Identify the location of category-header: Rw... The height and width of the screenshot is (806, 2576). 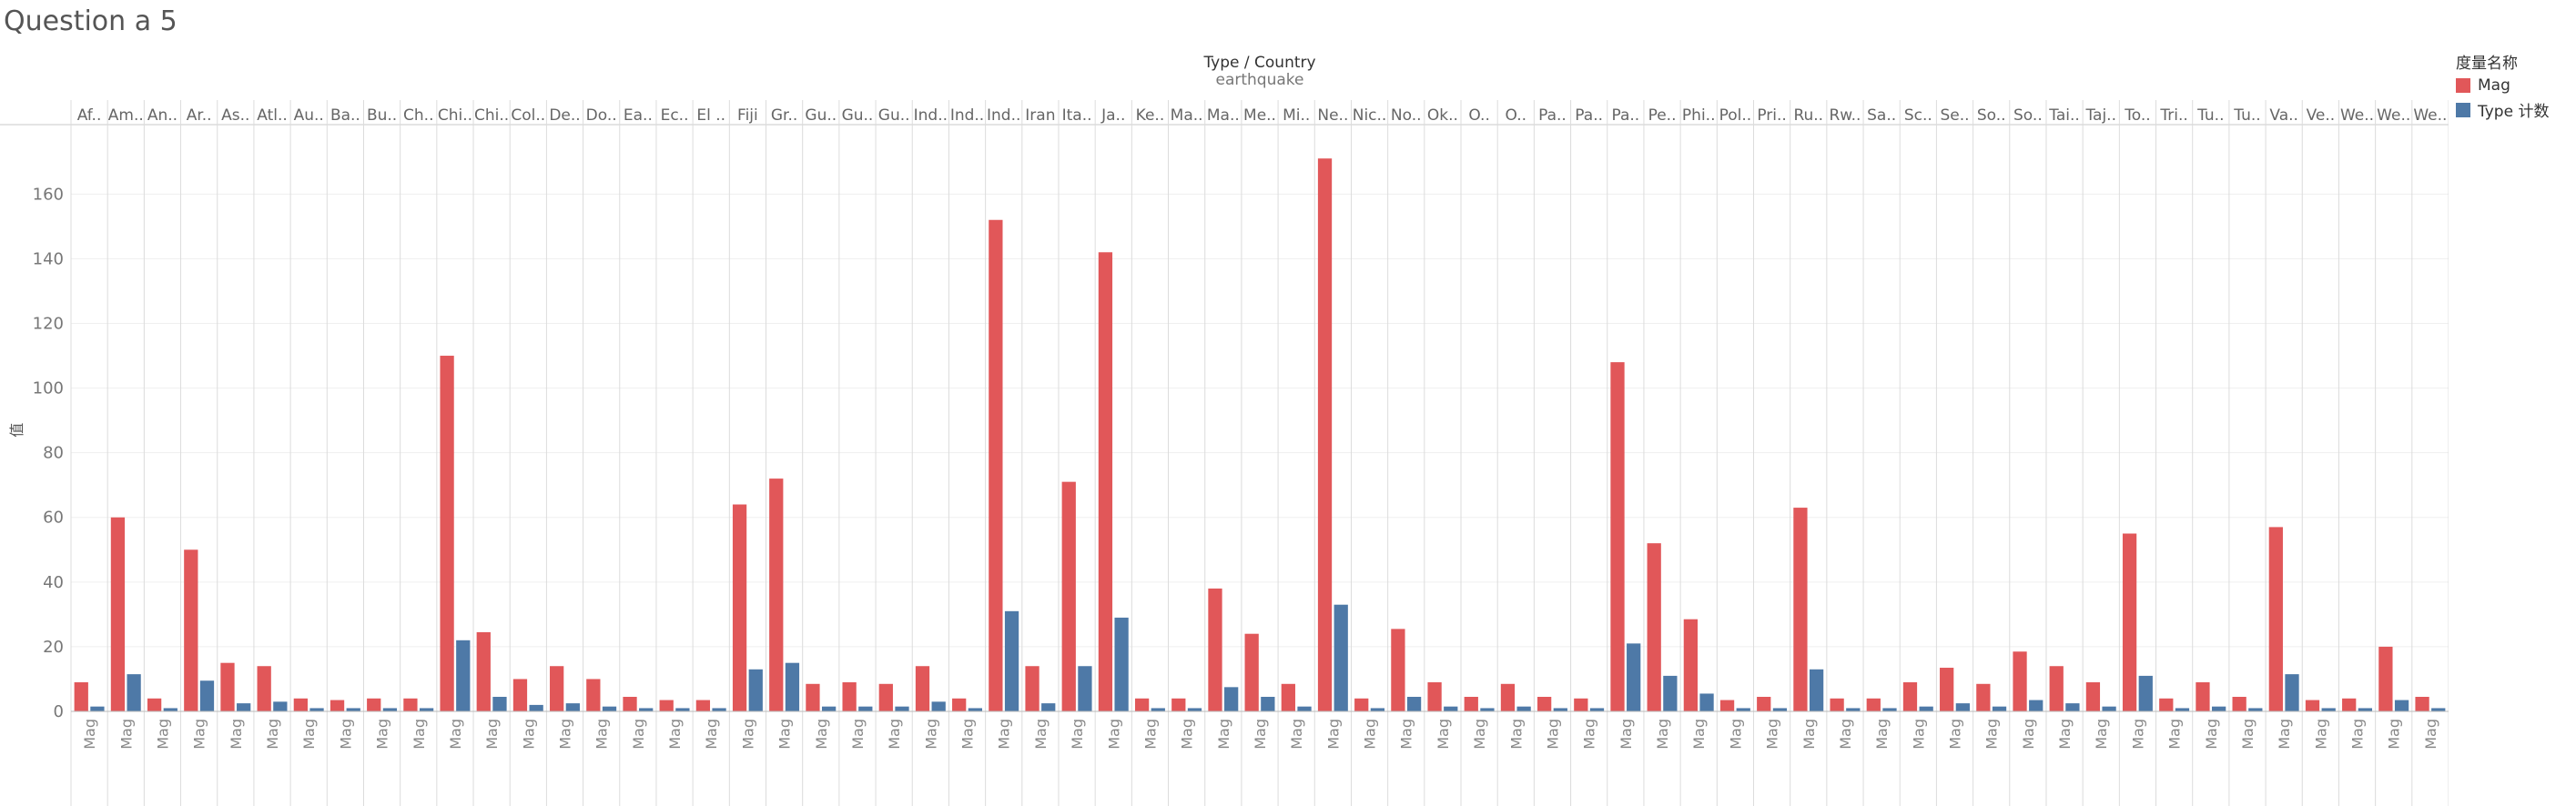
(1845, 116).